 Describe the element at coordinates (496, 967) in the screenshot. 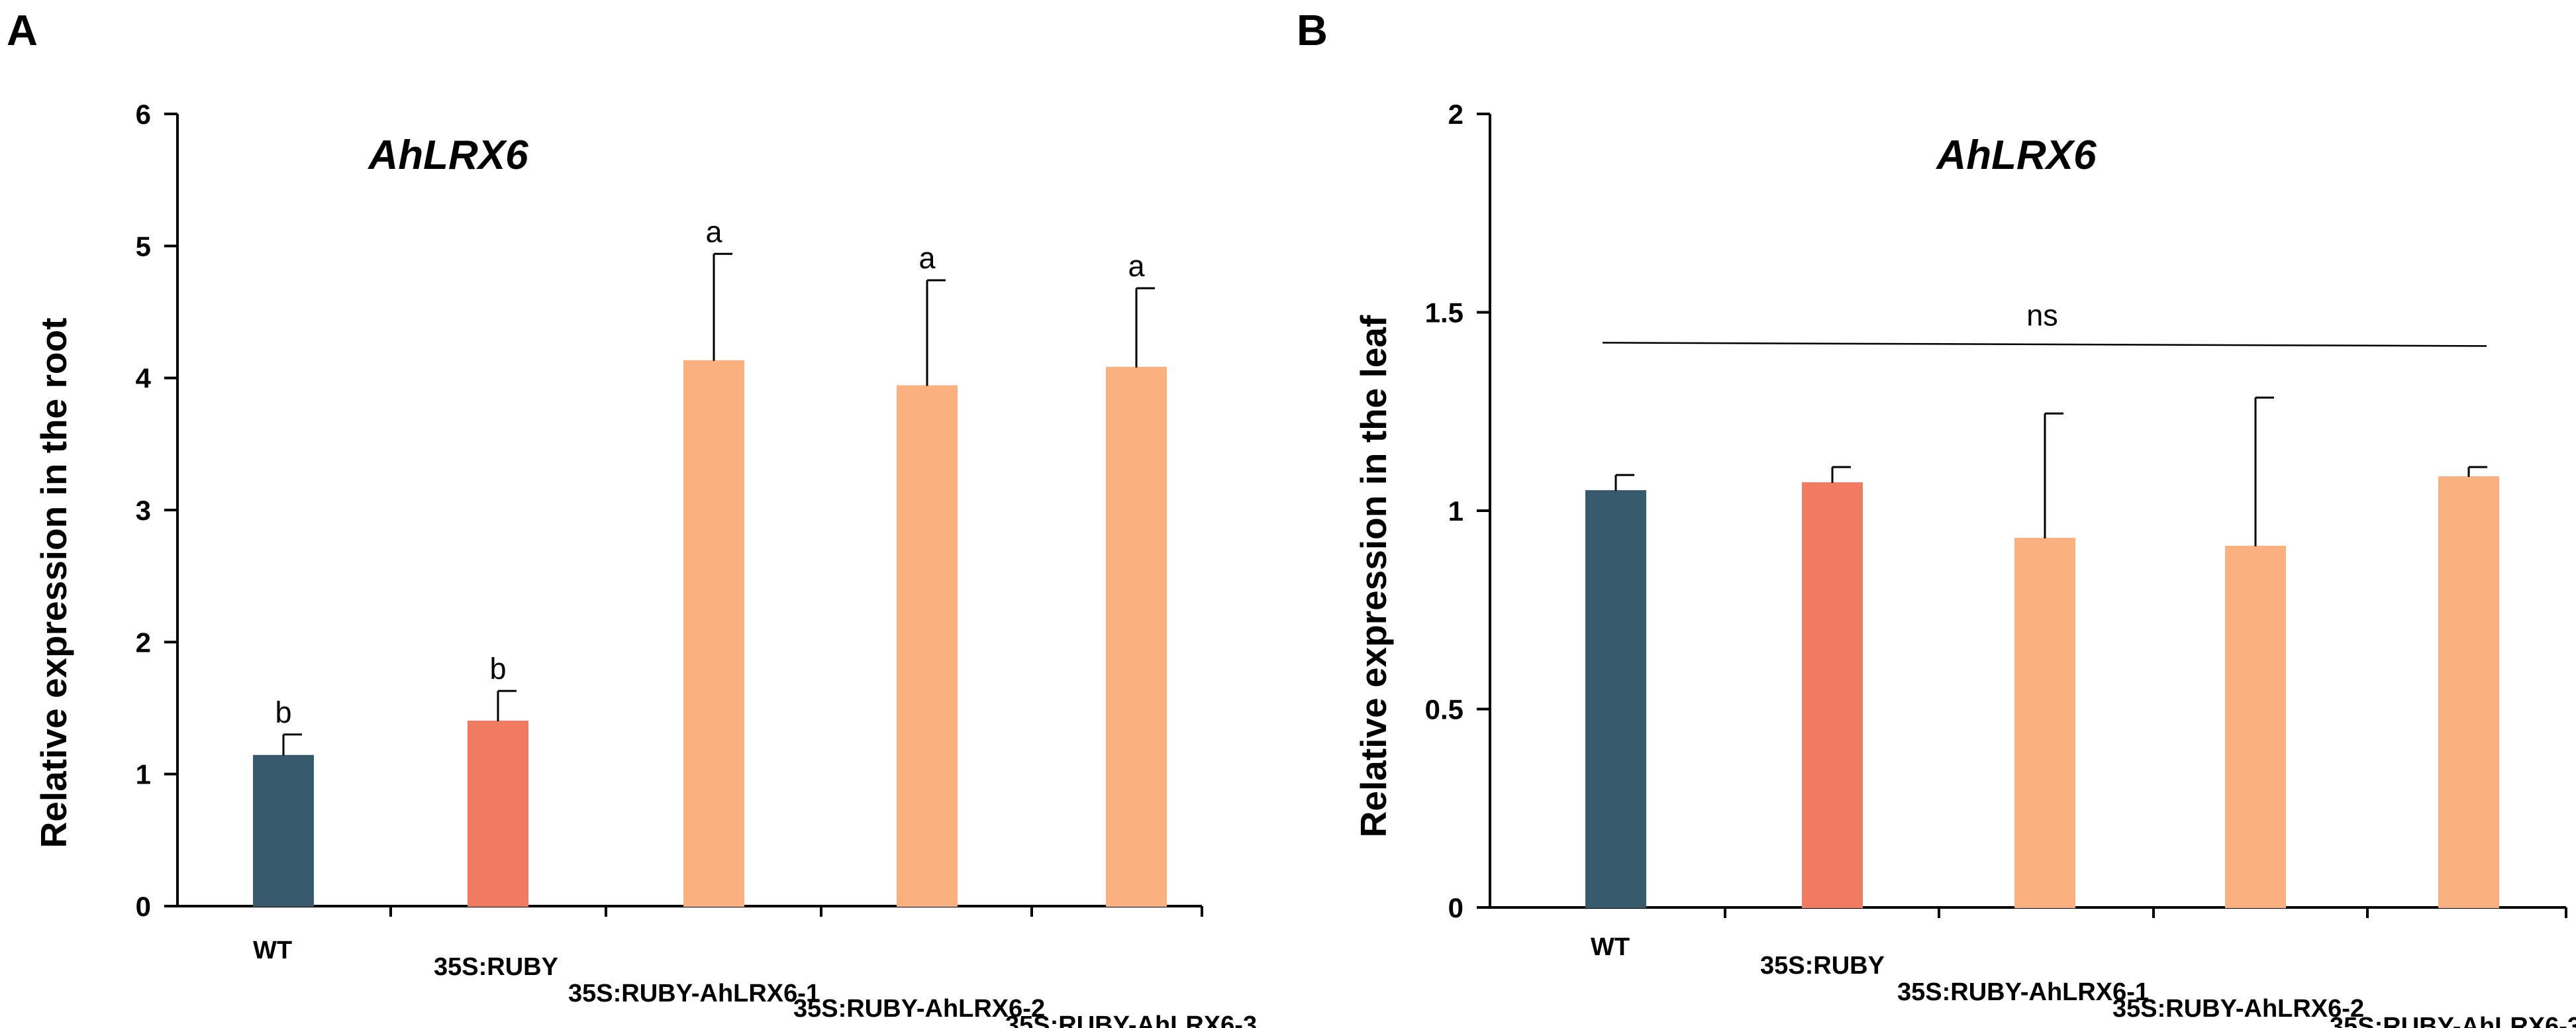

I see `panel-a-category-label: 35S:RUBY` at that location.